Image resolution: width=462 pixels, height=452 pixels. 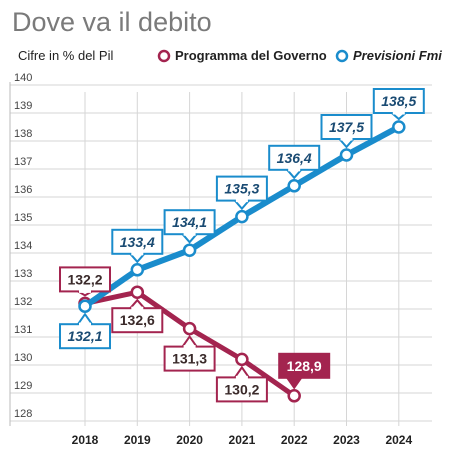 I want to click on y-tick-label: 138, so click(x=23, y=134).